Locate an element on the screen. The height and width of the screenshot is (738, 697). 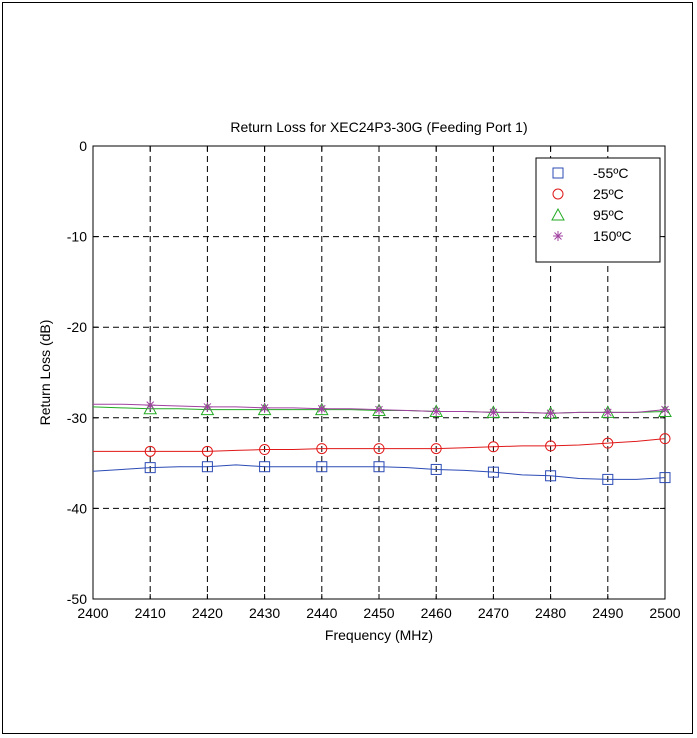
series-circle is located at coordinates (382, 445).